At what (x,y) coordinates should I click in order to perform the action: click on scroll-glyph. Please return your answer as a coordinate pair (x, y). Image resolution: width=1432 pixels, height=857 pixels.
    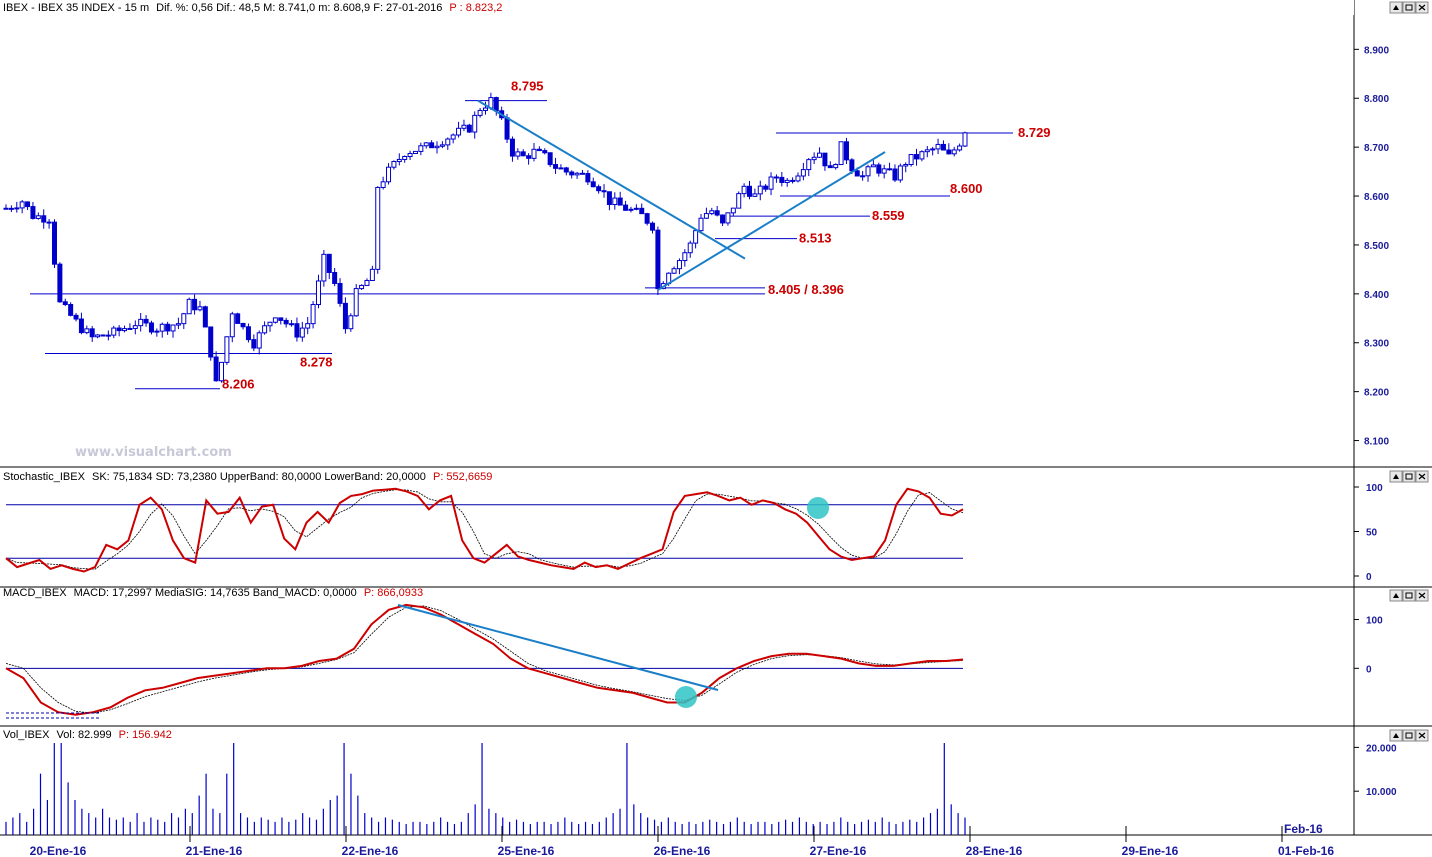
    Looking at the image, I should click on (1396, 595).